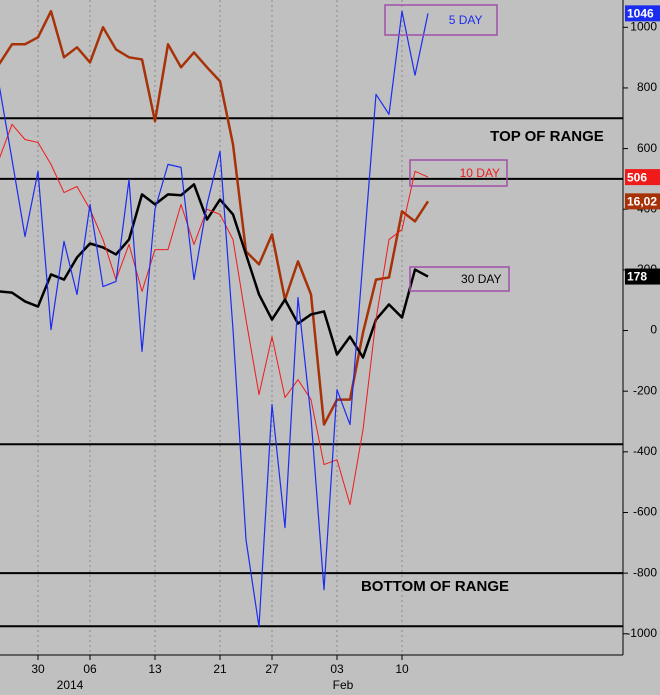 The height and width of the screenshot is (695, 660). I want to click on x-tick-label: 13, so click(155, 669).